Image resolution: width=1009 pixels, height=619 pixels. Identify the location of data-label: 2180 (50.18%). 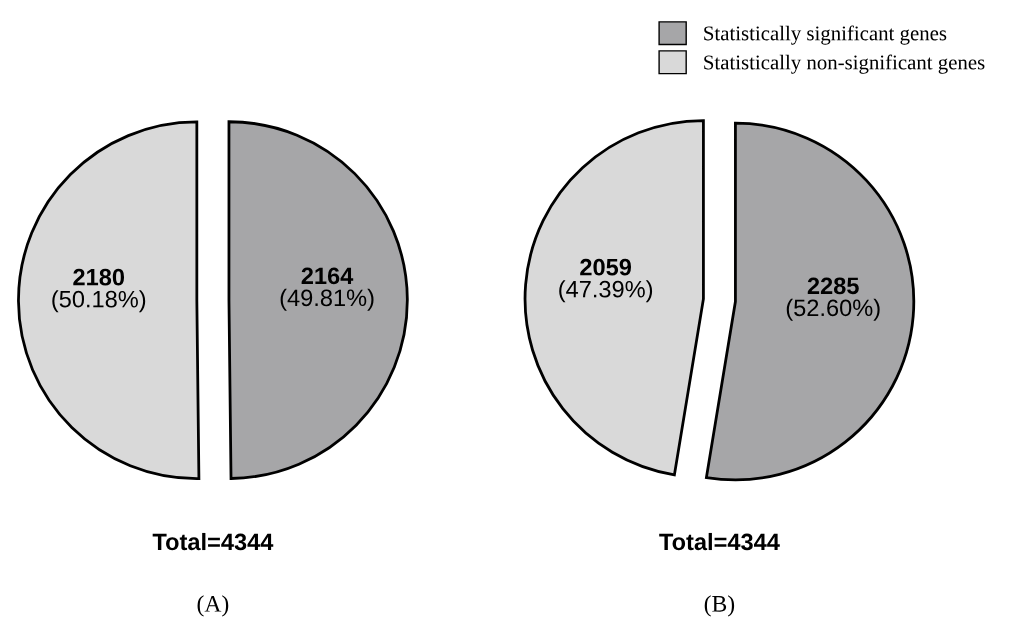
(99, 290).